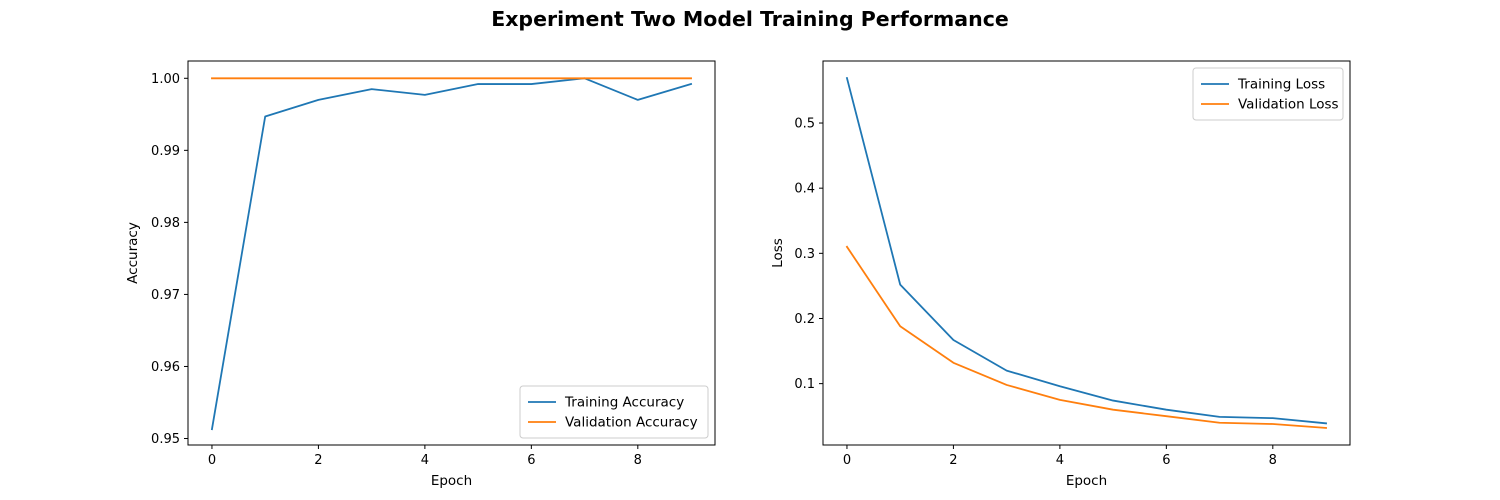  I want to click on loss-y-tick-label: 0.5, so click(804, 124).